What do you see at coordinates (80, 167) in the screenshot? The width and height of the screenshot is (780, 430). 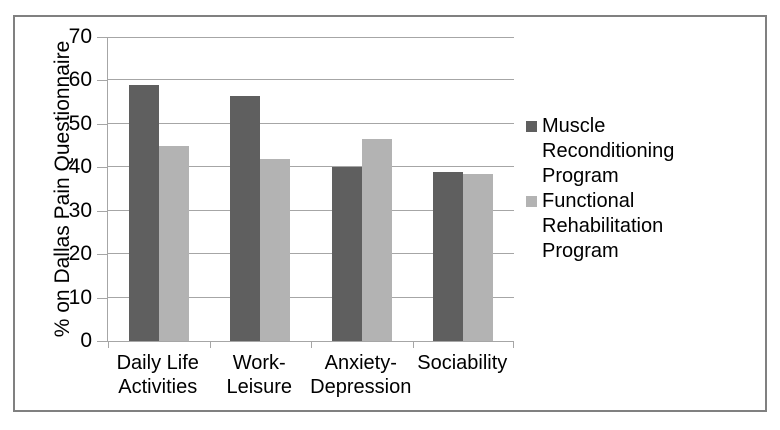 I see `y-tick-label-40: 40` at bounding box center [80, 167].